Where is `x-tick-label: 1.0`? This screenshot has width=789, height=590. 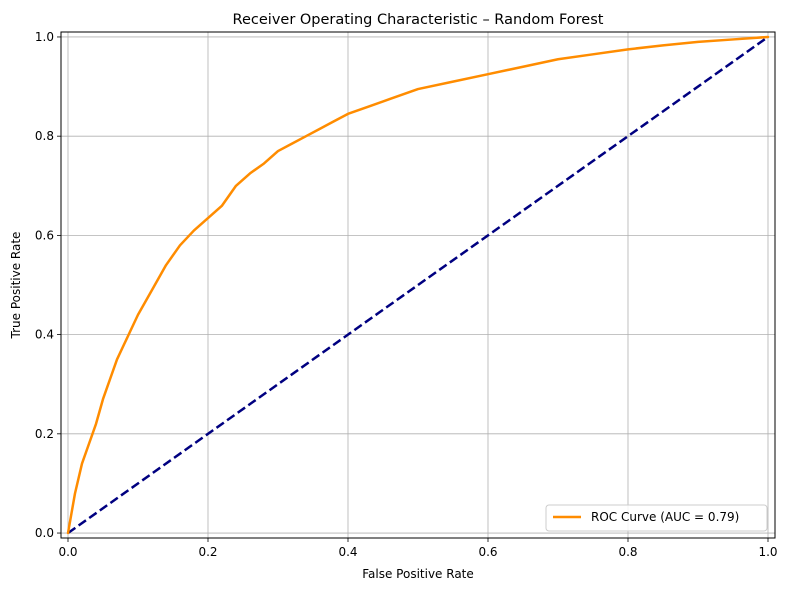
x-tick-label: 1.0 is located at coordinates (767, 552).